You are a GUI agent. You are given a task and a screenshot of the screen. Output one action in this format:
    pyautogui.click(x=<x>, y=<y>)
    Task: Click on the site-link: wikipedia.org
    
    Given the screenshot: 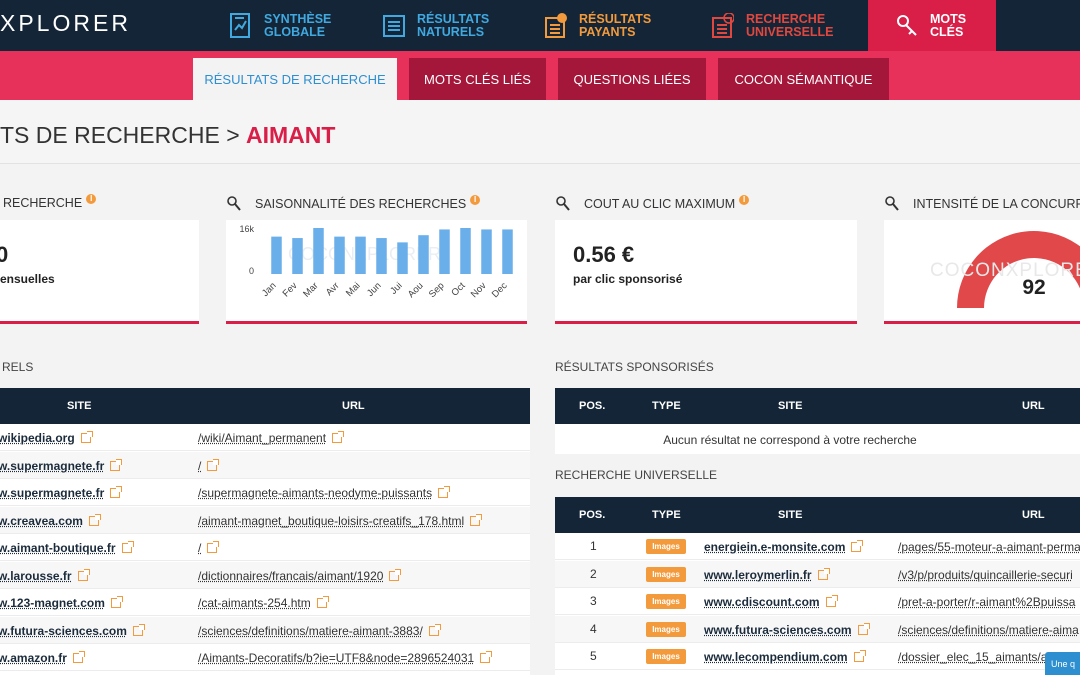 What is the action you would take?
    pyautogui.click(x=37, y=438)
    